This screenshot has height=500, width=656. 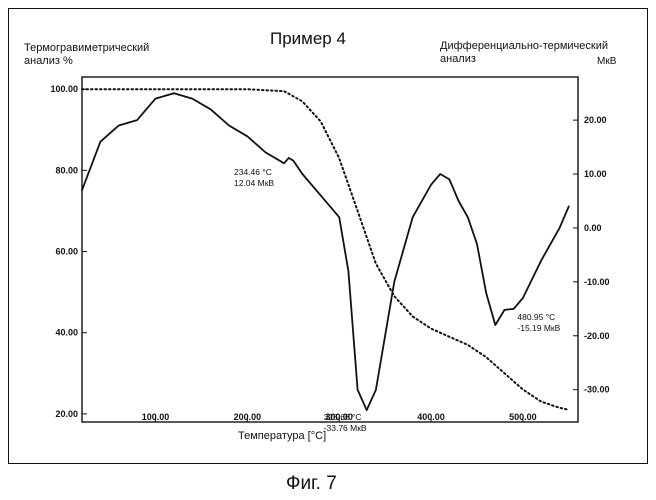 What do you see at coordinates (66, 252) in the screenshot?
I see `y-left-tick-label: 60.00` at bounding box center [66, 252].